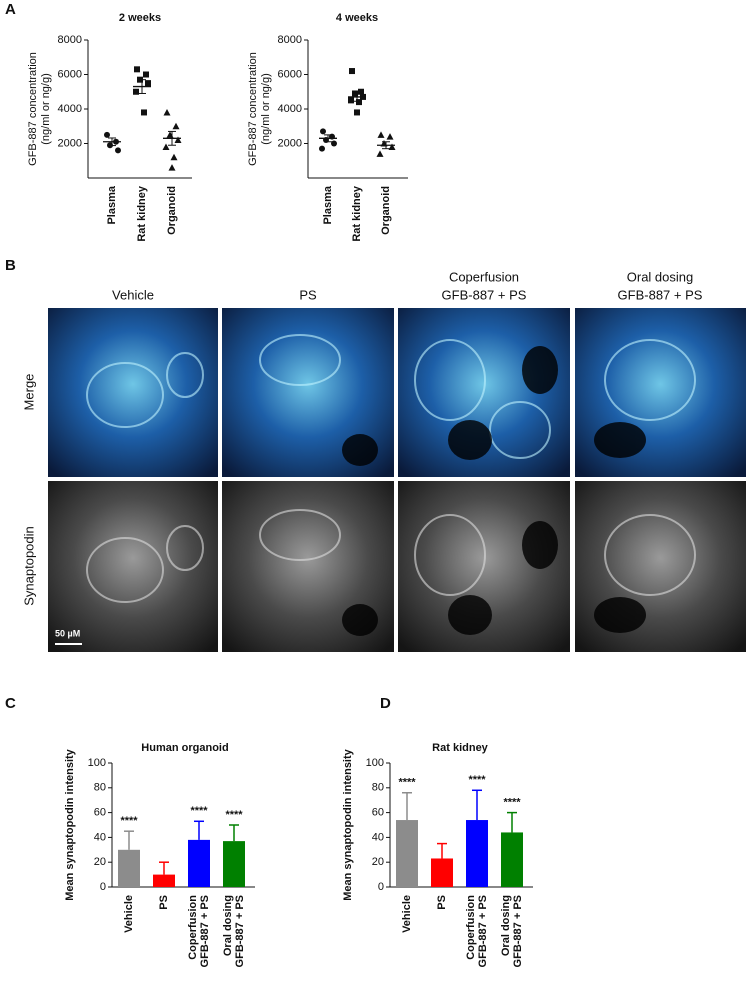  What do you see at coordinates (460, 748) in the screenshot?
I see `chart-title: Rat kidney` at bounding box center [460, 748].